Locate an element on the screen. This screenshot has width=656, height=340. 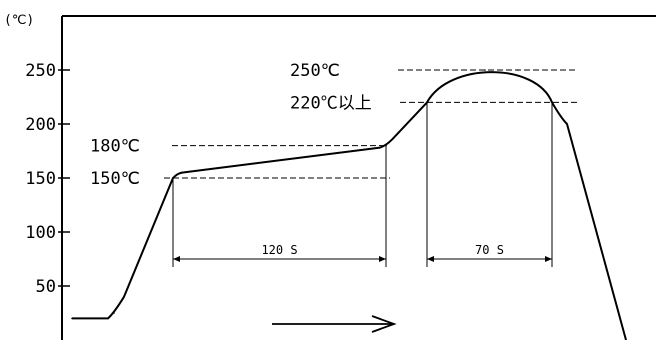
dim-line-peak-arrow-left is located at coordinates (430, 259).